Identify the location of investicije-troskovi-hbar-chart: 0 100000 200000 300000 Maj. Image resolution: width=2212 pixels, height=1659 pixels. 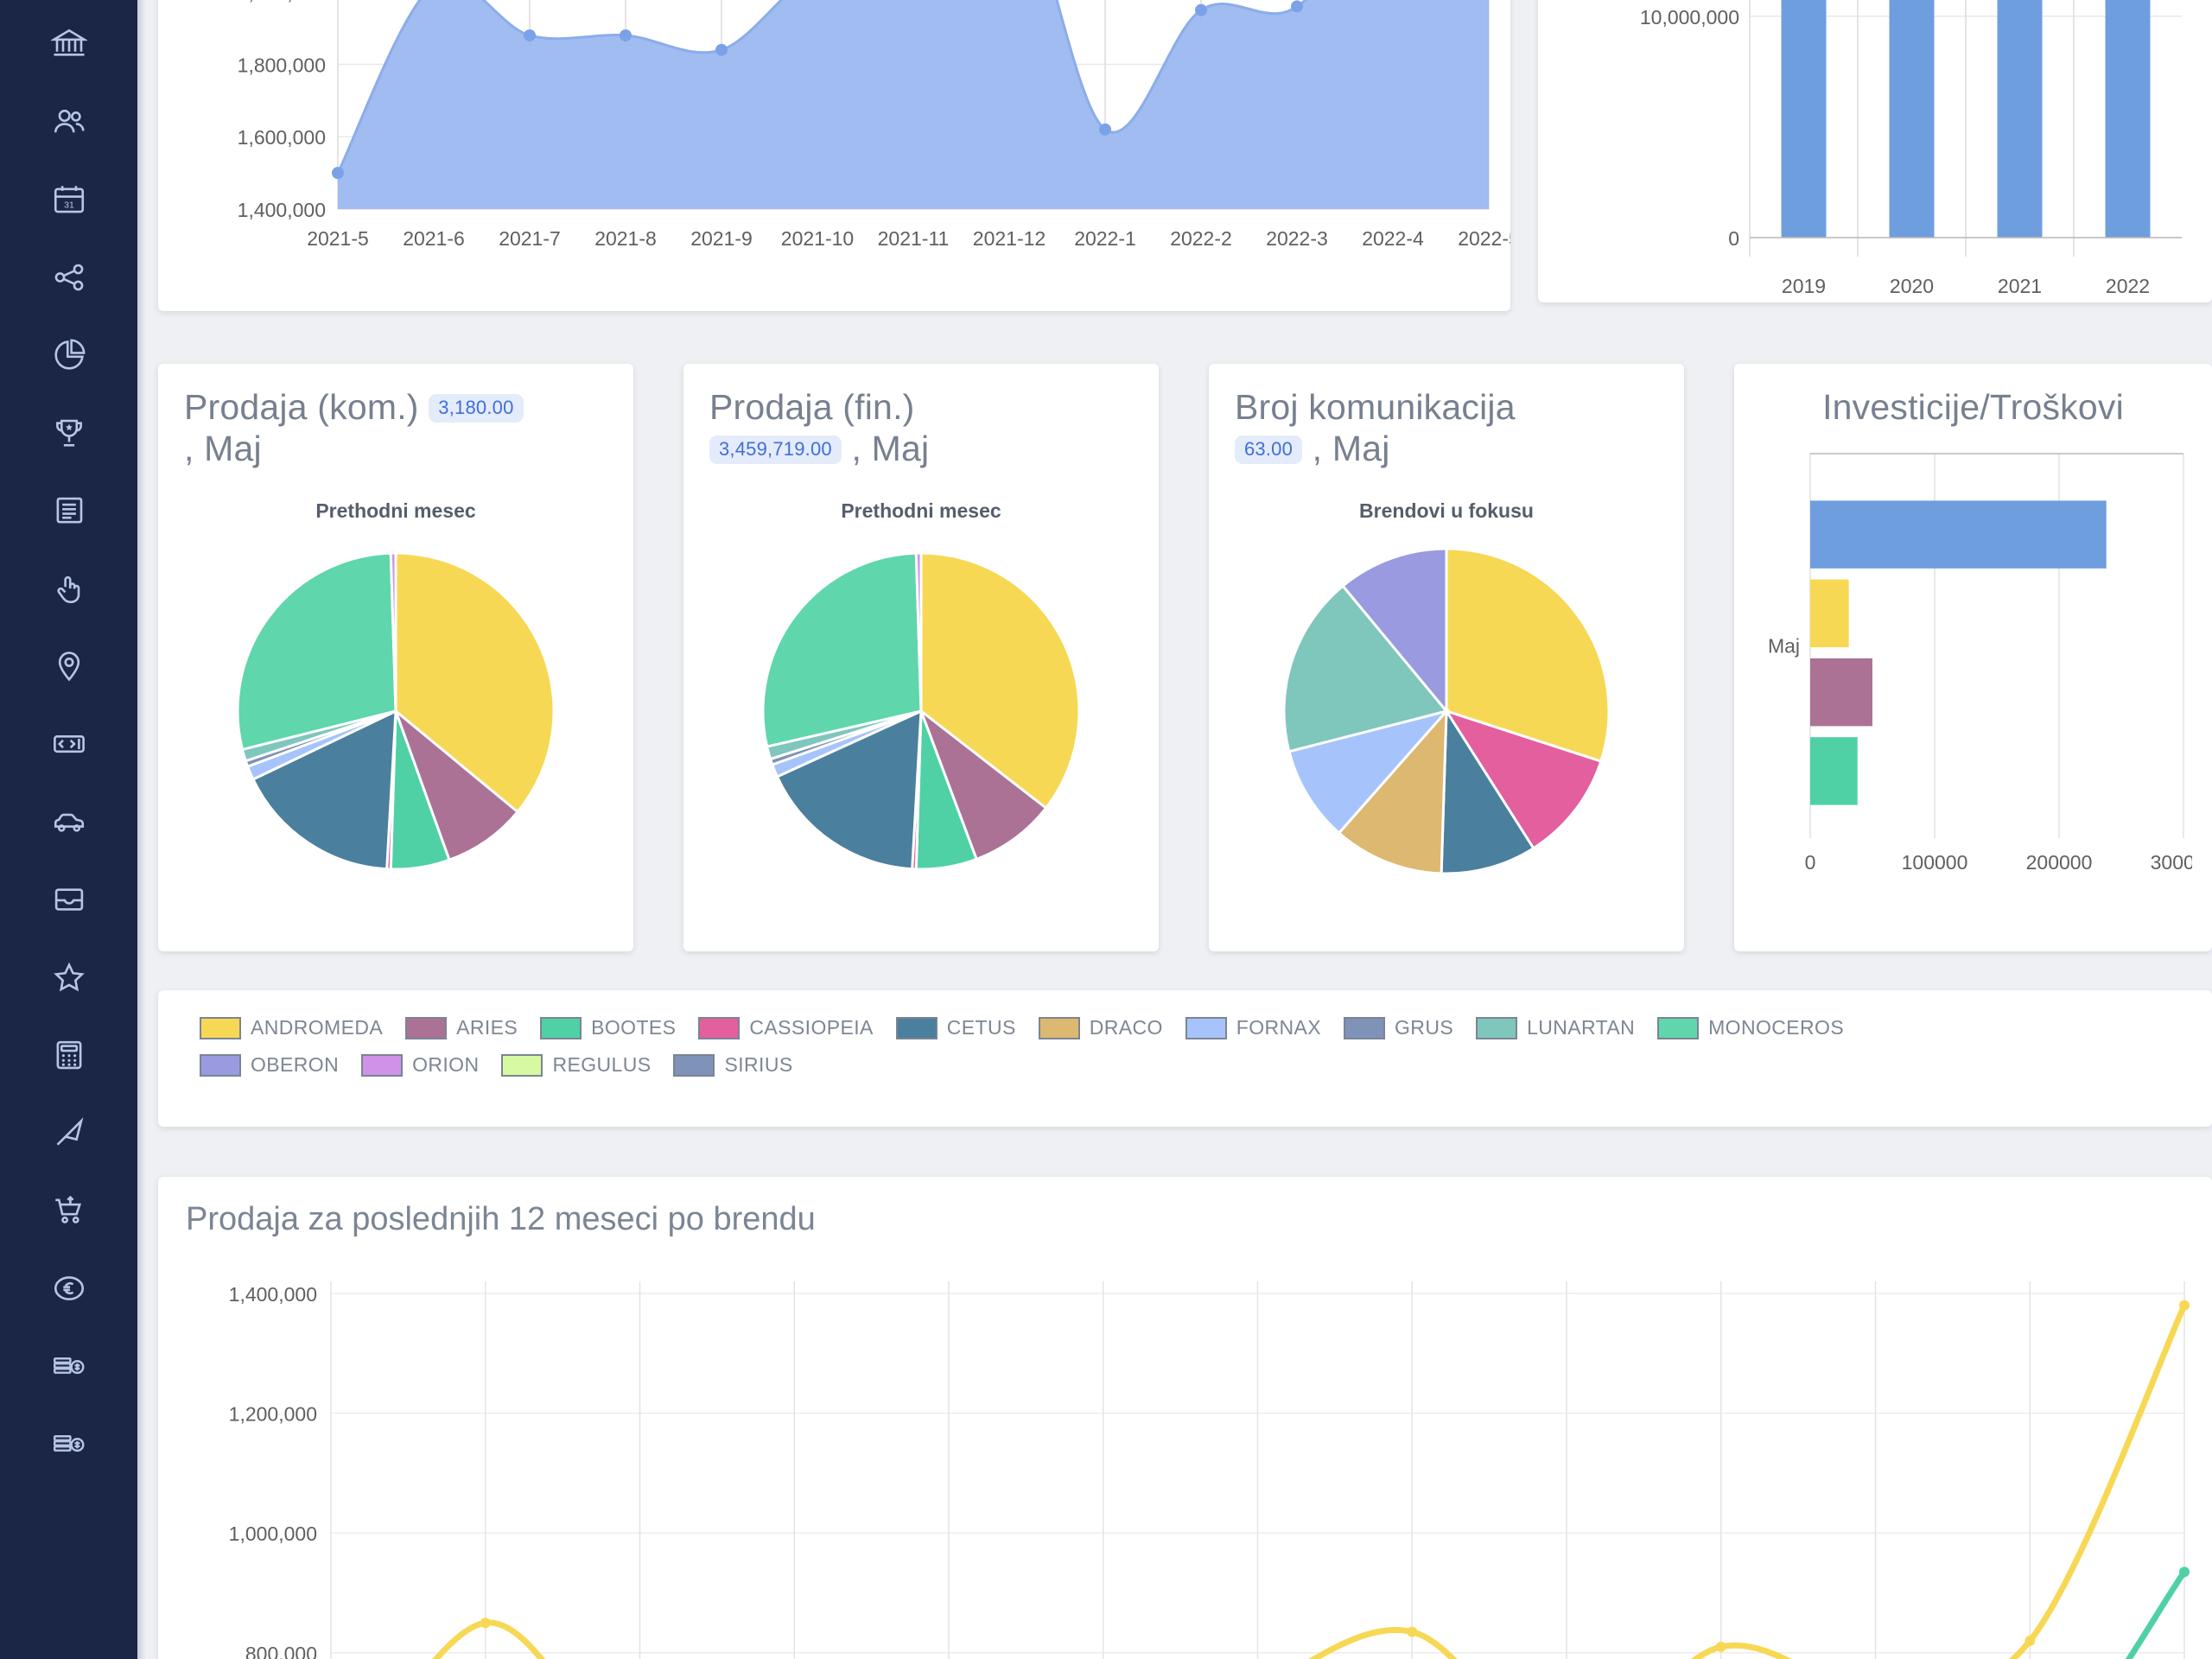
(1986, 669).